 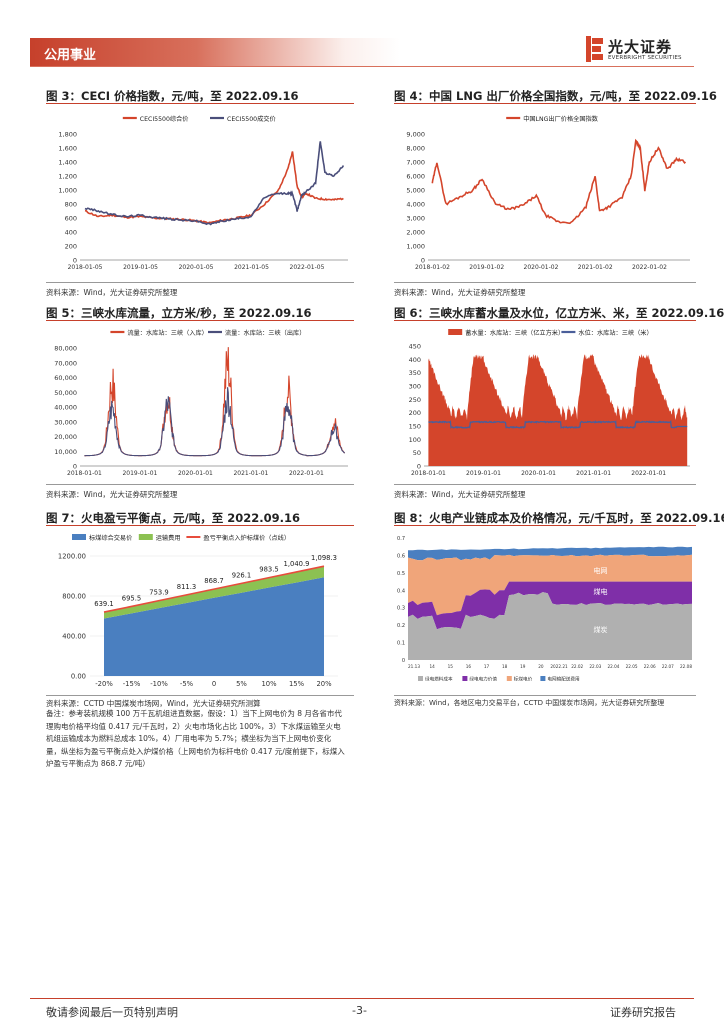 I want to click on header-rule, so click(x=362, y=66).